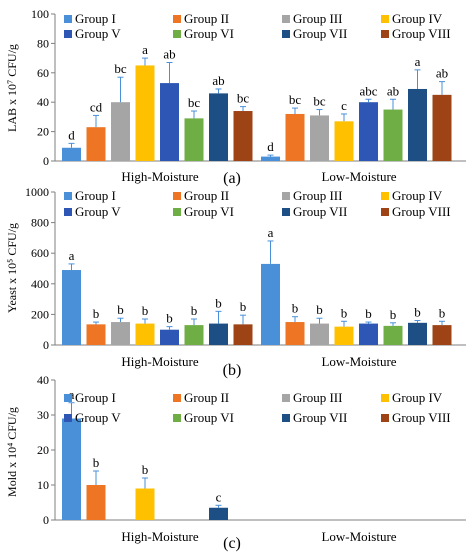 The height and width of the screenshot is (557, 474). What do you see at coordinates (12, 88) in the screenshot?
I see `y-axis-title: LAB x 10⁷ CFU/g` at bounding box center [12, 88].